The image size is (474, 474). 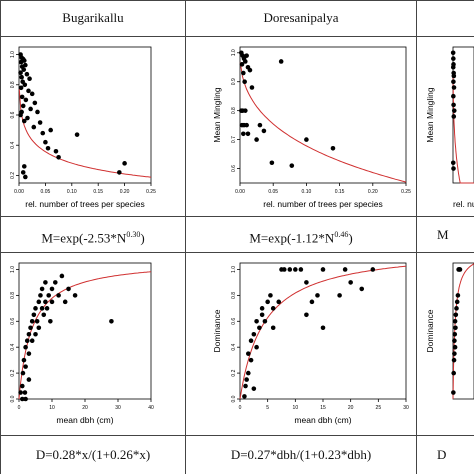 I want to click on x-tick-label: 0.00, so click(x=240, y=192).